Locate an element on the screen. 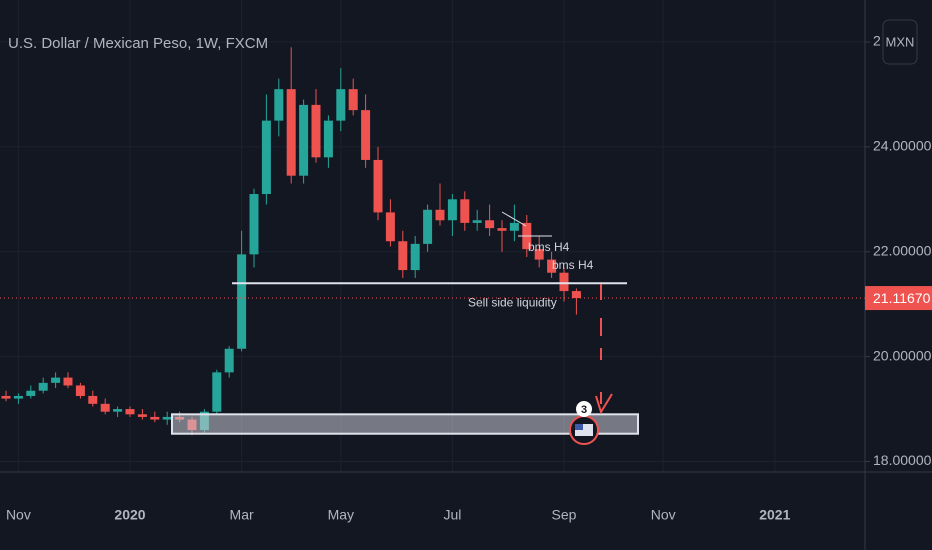  last-price-label: 21.11670 is located at coordinates (902, 298).